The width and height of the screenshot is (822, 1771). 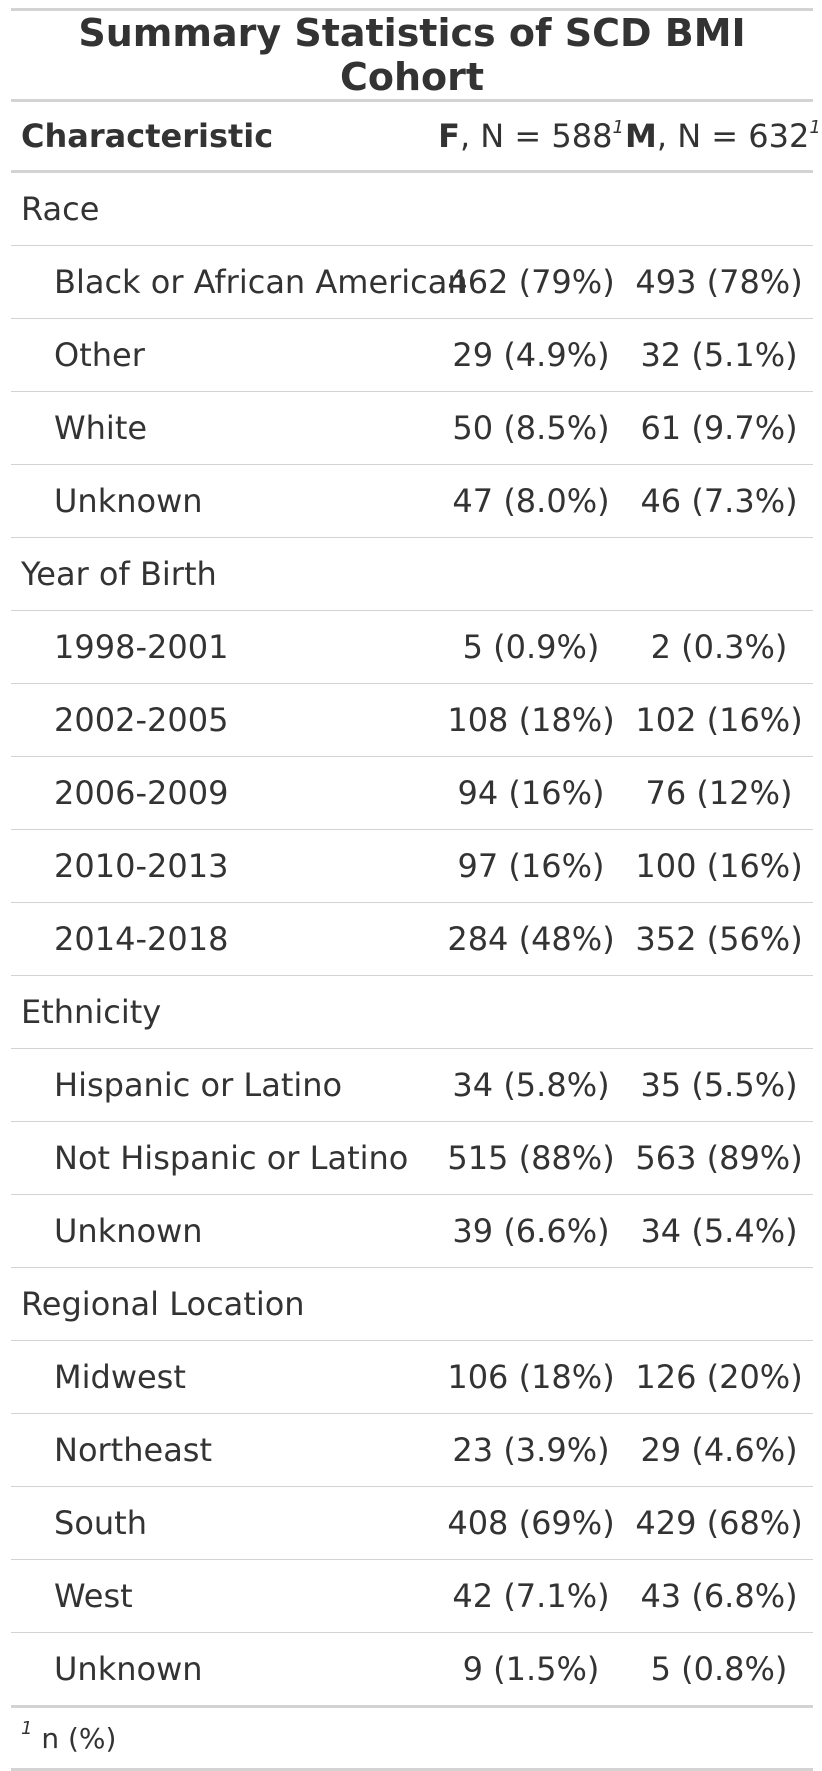 What do you see at coordinates (719, 1231) in the screenshot?
I see `male-value: 34 (5.4%)` at bounding box center [719, 1231].